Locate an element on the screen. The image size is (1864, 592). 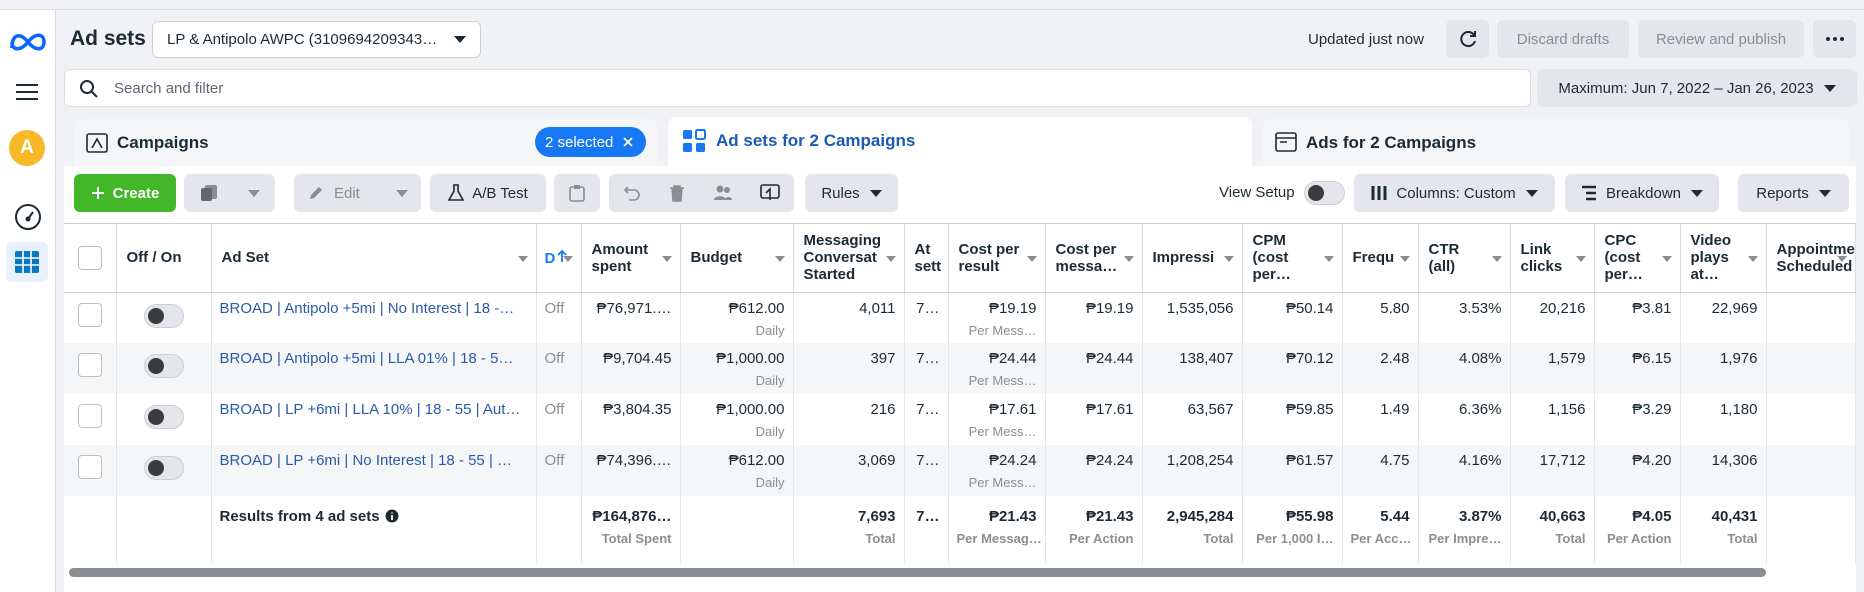
date-range-text: Maximum: Jun 7, 2022 – Jan 26, 2023 is located at coordinates (1686, 88).